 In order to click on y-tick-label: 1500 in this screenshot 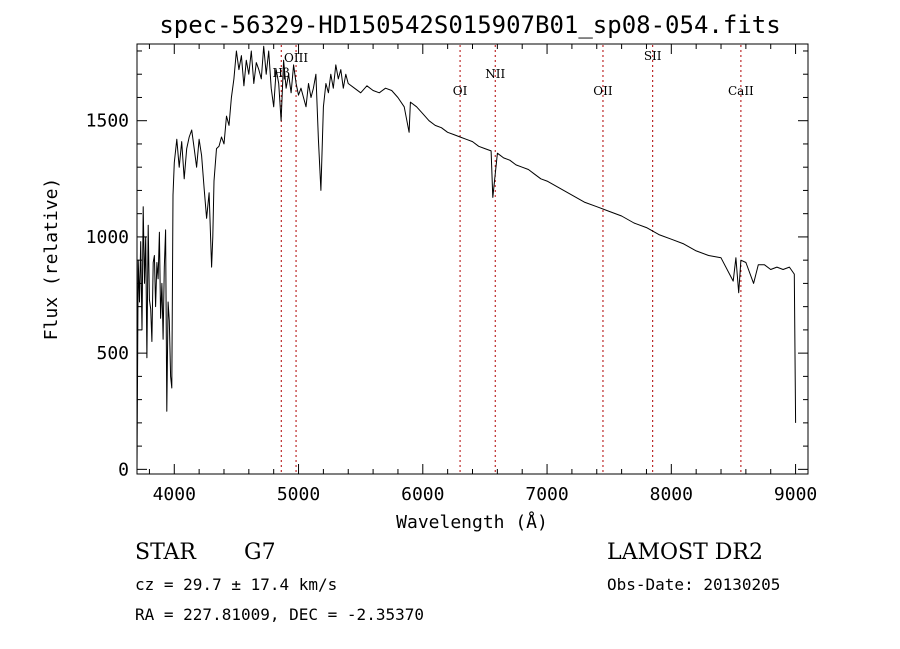, I will do `click(107, 121)`.